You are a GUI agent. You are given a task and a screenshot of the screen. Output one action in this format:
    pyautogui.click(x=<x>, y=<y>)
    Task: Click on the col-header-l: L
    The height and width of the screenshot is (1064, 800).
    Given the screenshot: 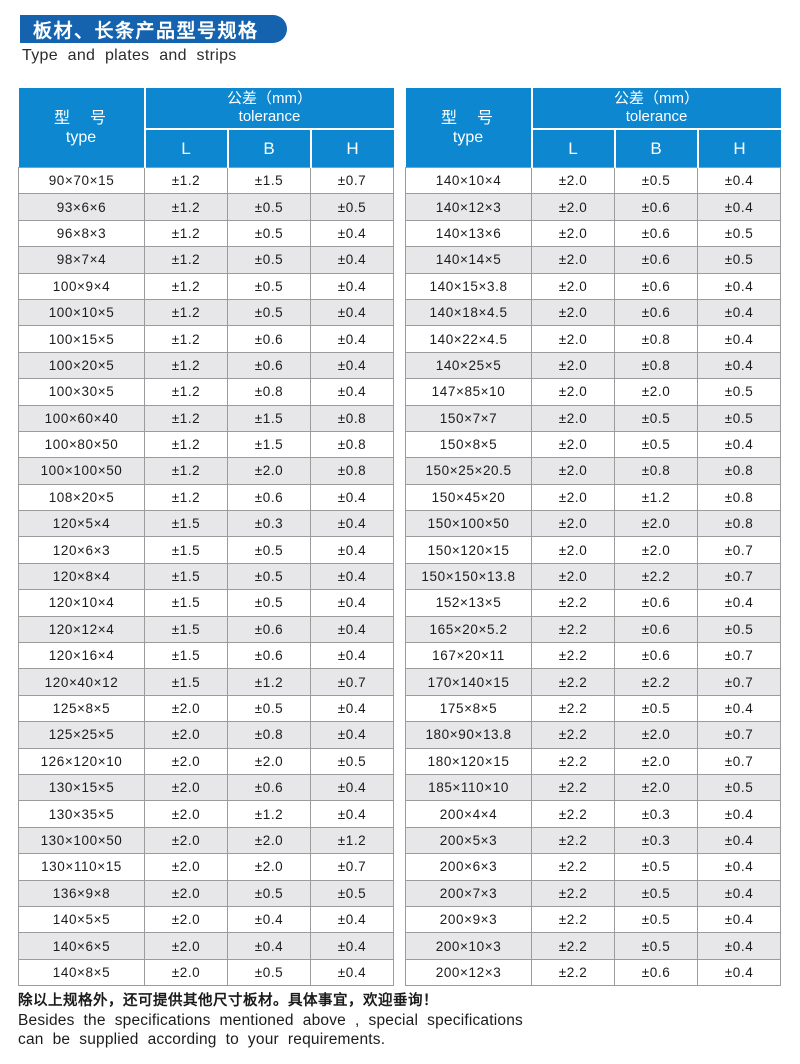 What is the action you would take?
    pyautogui.click(x=572, y=148)
    